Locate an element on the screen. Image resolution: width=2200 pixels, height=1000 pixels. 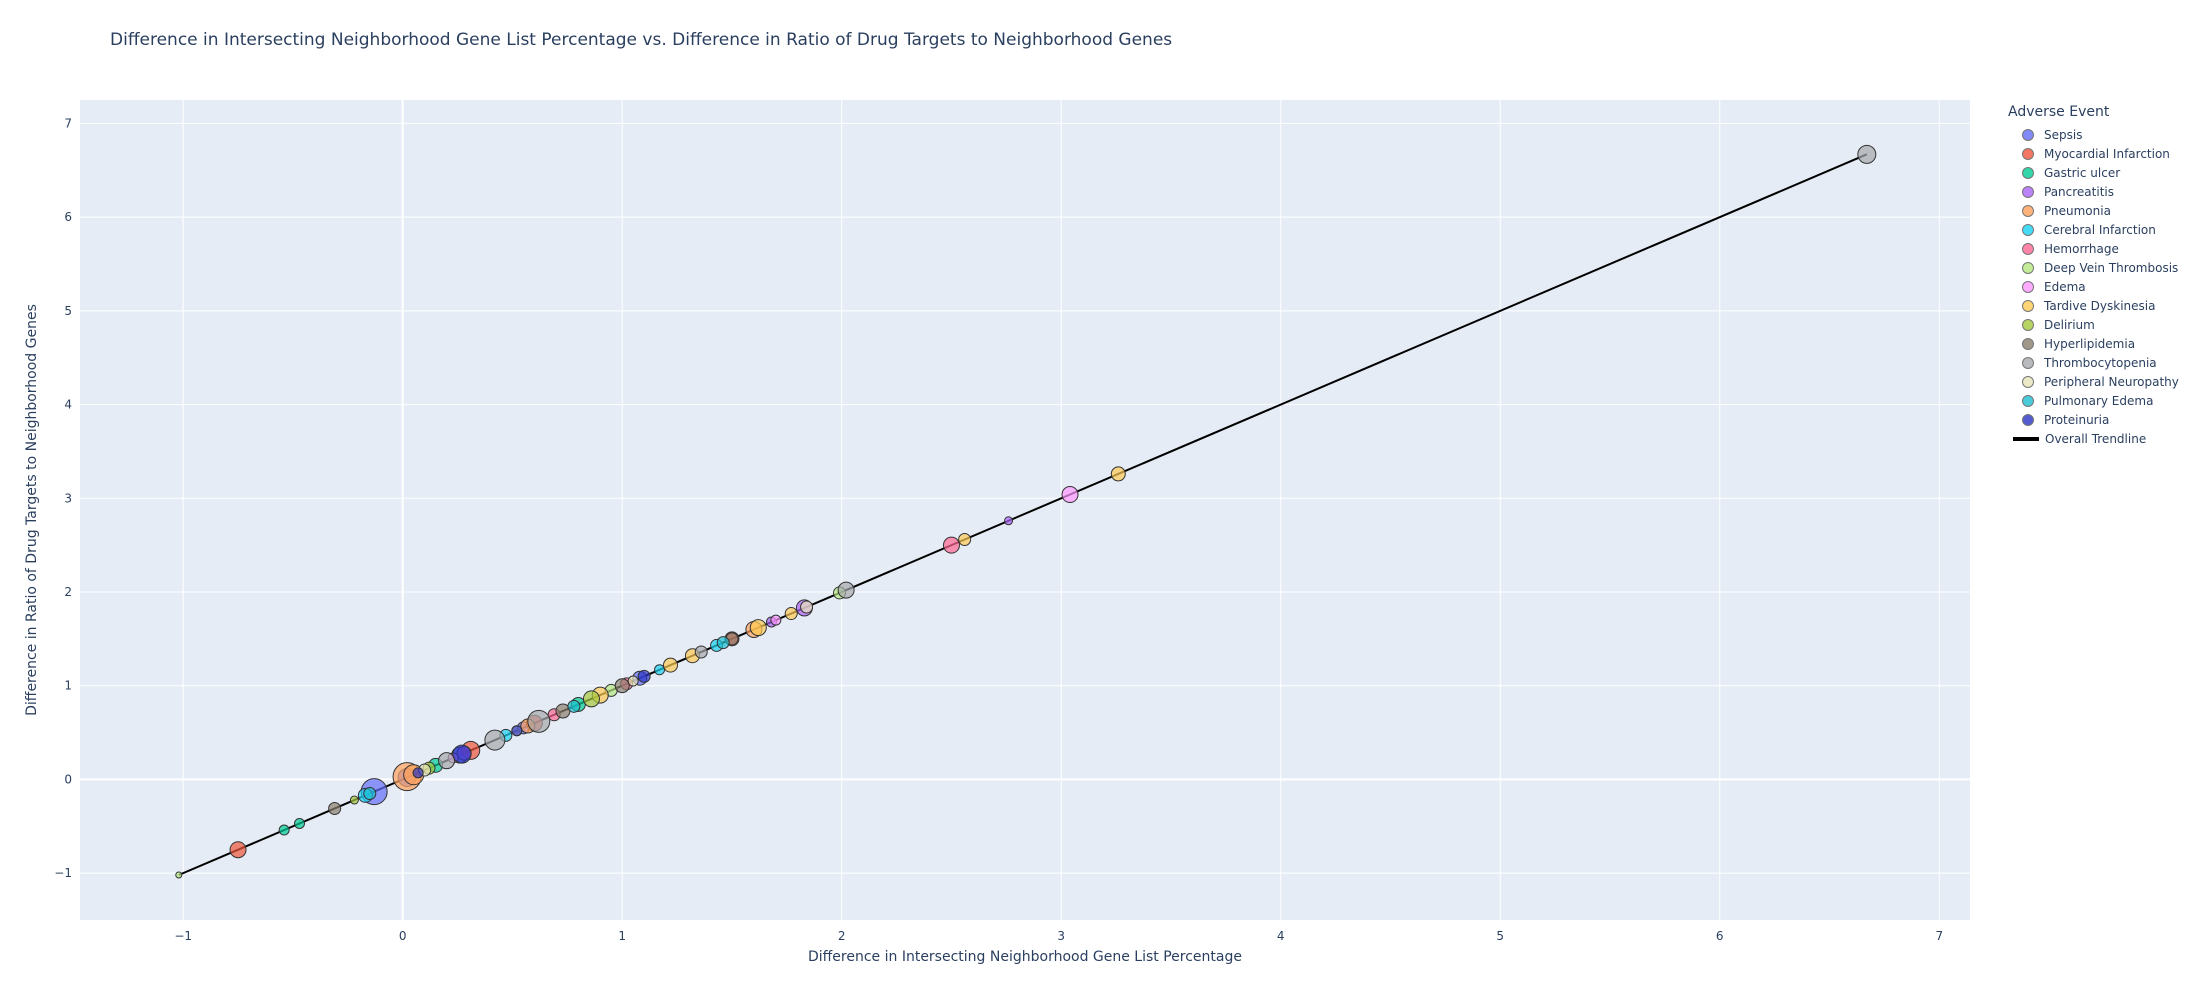
legend-item: Deep Vein Thrombosis is located at coordinates (2093, 267).